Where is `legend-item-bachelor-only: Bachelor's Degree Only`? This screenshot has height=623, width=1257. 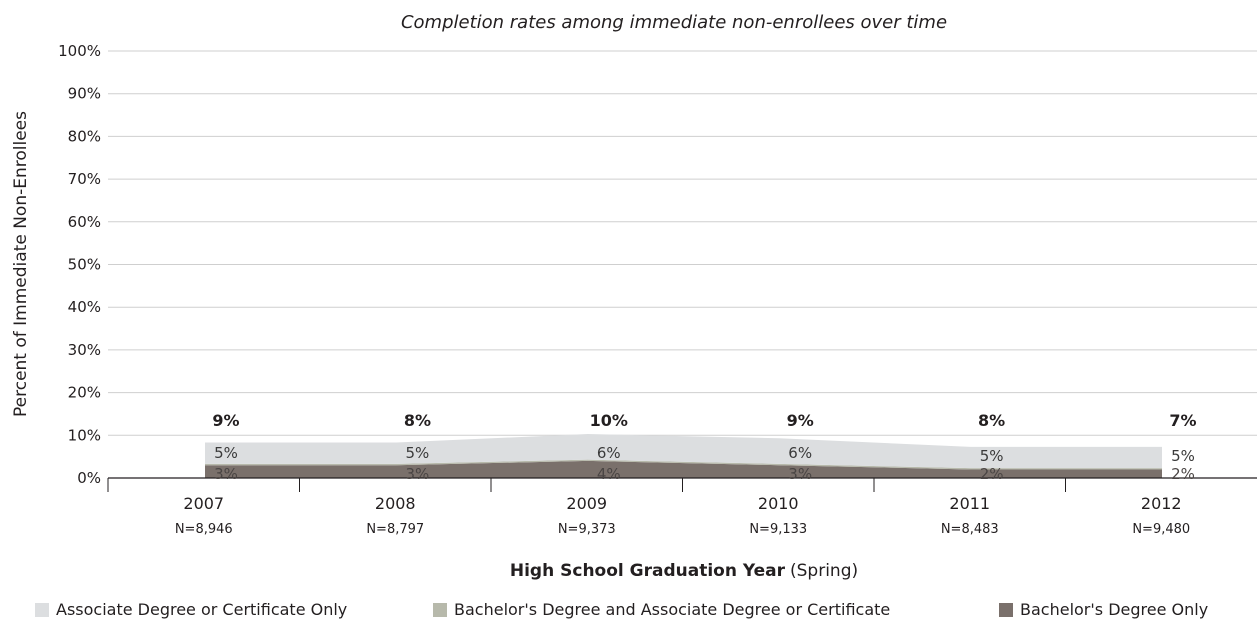
legend-item-bachelor-only: Bachelor's Degree Only is located at coordinates (1103, 609).